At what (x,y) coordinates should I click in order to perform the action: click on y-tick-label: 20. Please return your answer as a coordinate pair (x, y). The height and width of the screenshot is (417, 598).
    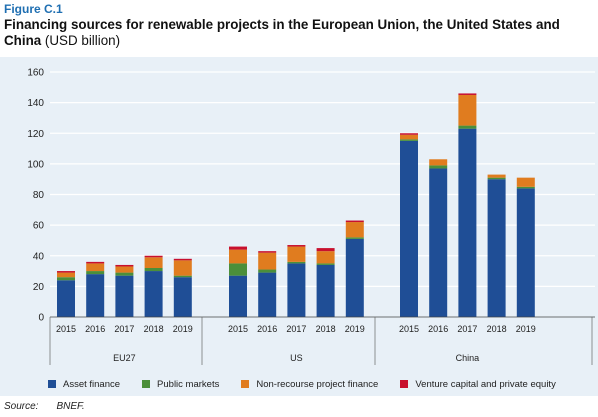
    Looking at the image, I should click on (39, 287).